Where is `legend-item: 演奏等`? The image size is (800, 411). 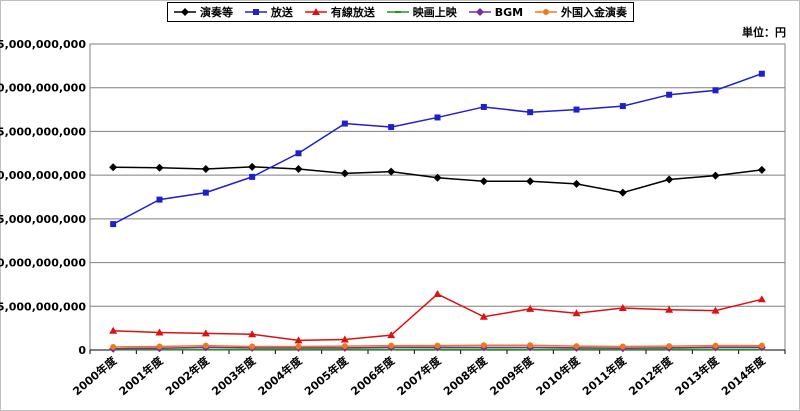 legend-item: 演奏等 is located at coordinates (203, 12).